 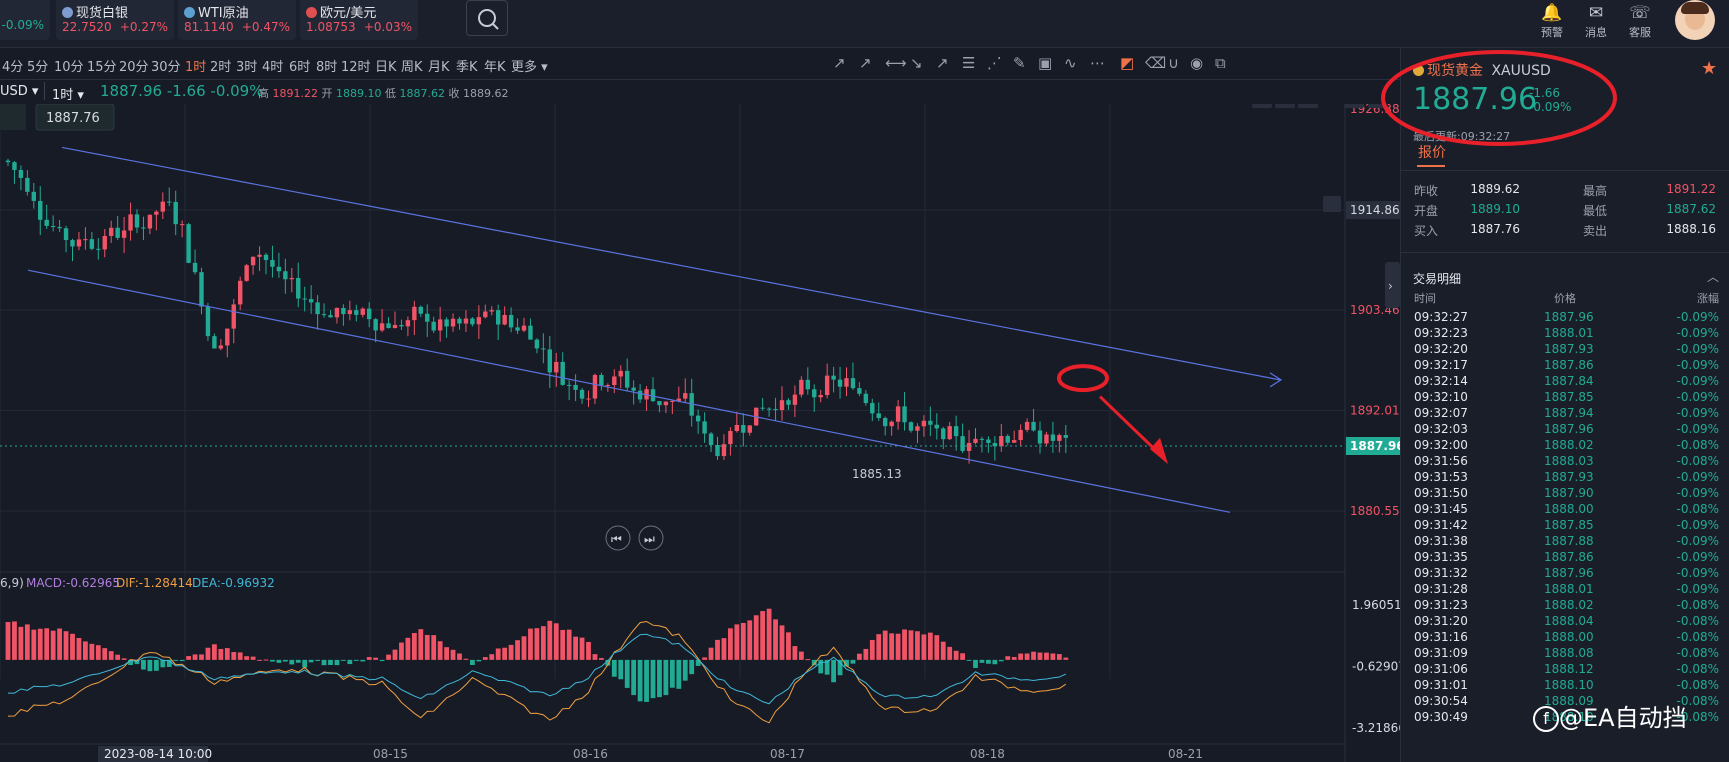 What do you see at coordinates (1173, 63) in the screenshot?
I see `magnet-icon: ∪` at bounding box center [1173, 63].